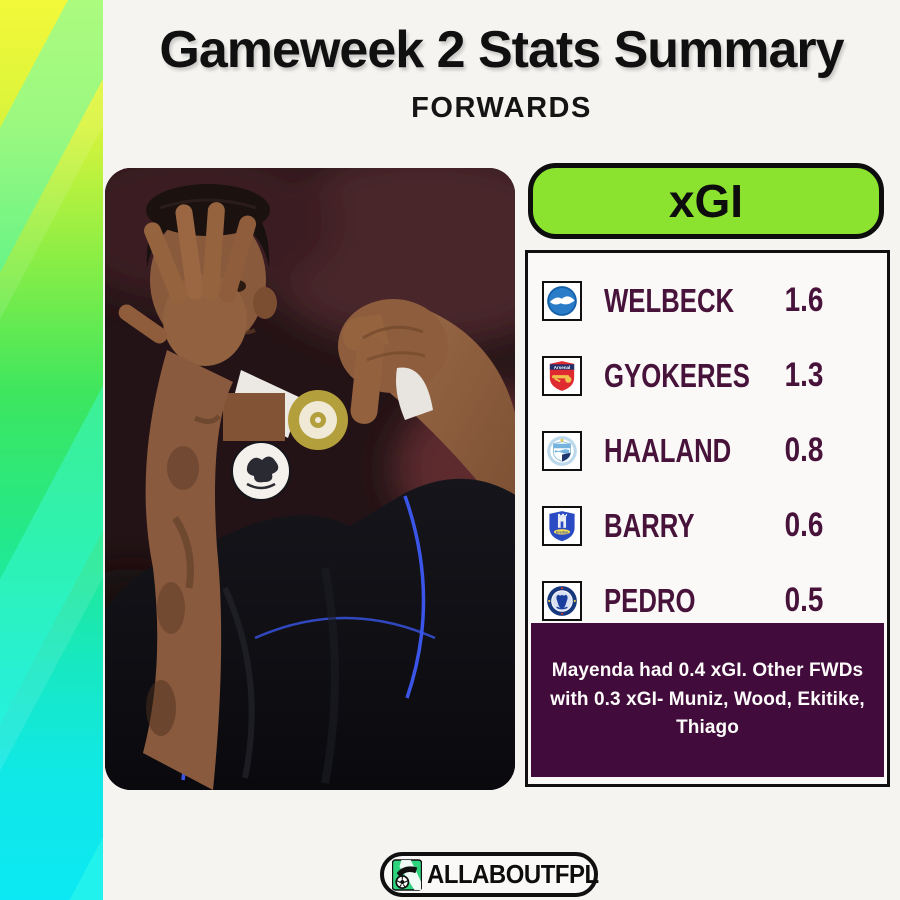 The height and width of the screenshot is (900, 900). I want to click on player-xgi-value: 1.6, so click(804, 300).